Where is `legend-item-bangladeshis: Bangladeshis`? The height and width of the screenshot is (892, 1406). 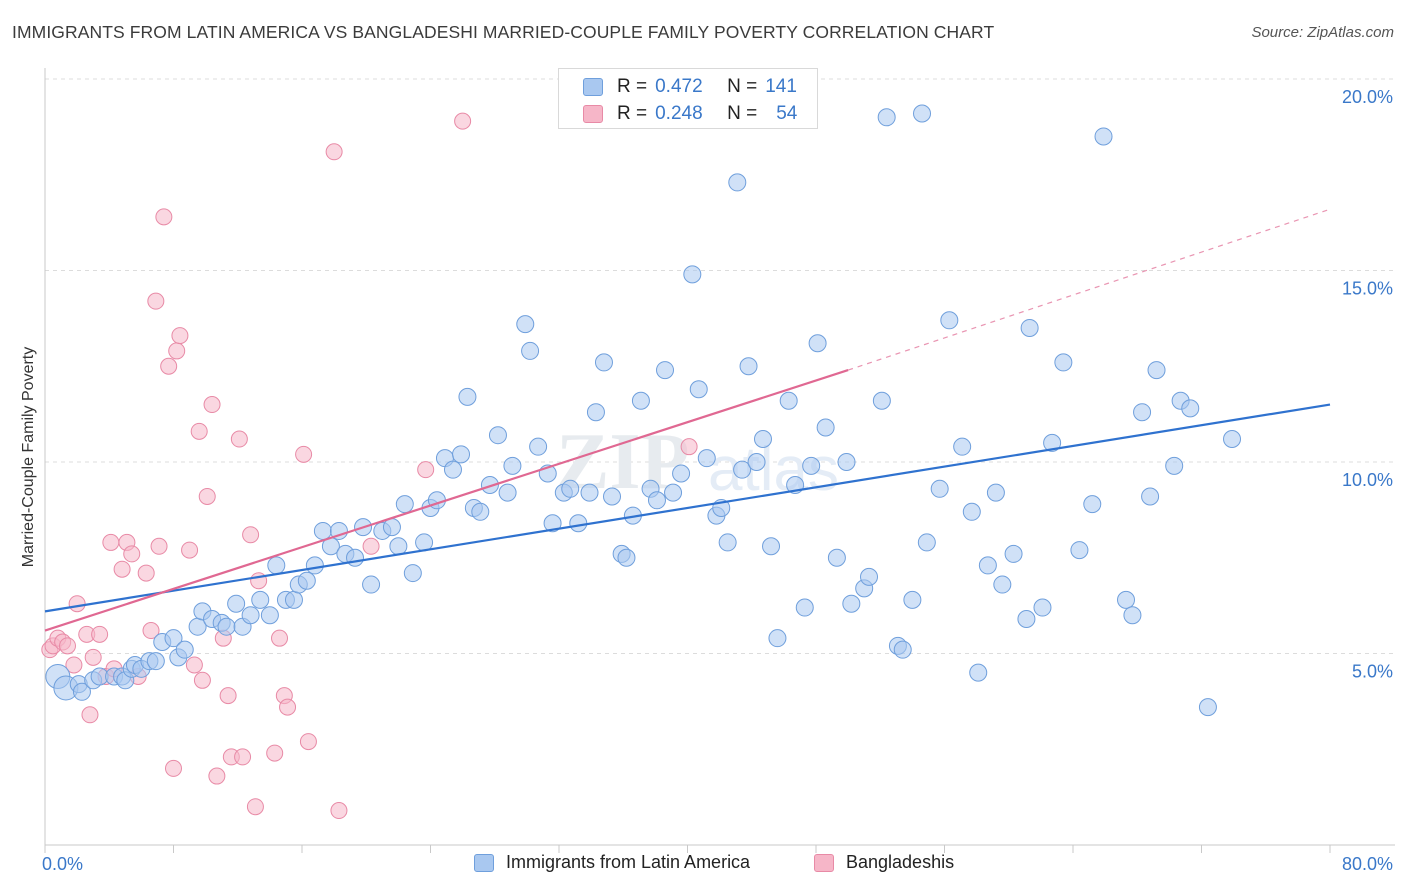 legend-item-bangladeshis: Bangladeshis is located at coordinates (884, 862).